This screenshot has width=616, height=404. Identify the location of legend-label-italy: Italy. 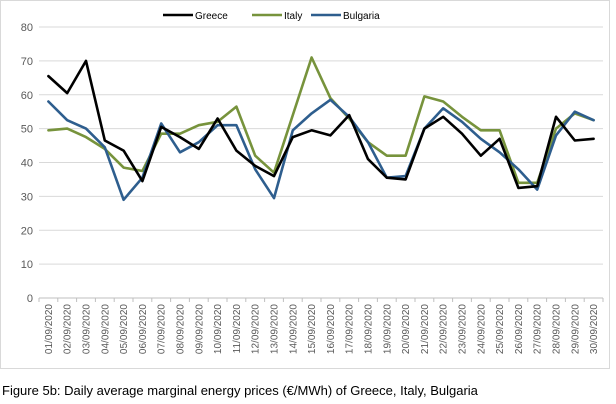
(293, 16).